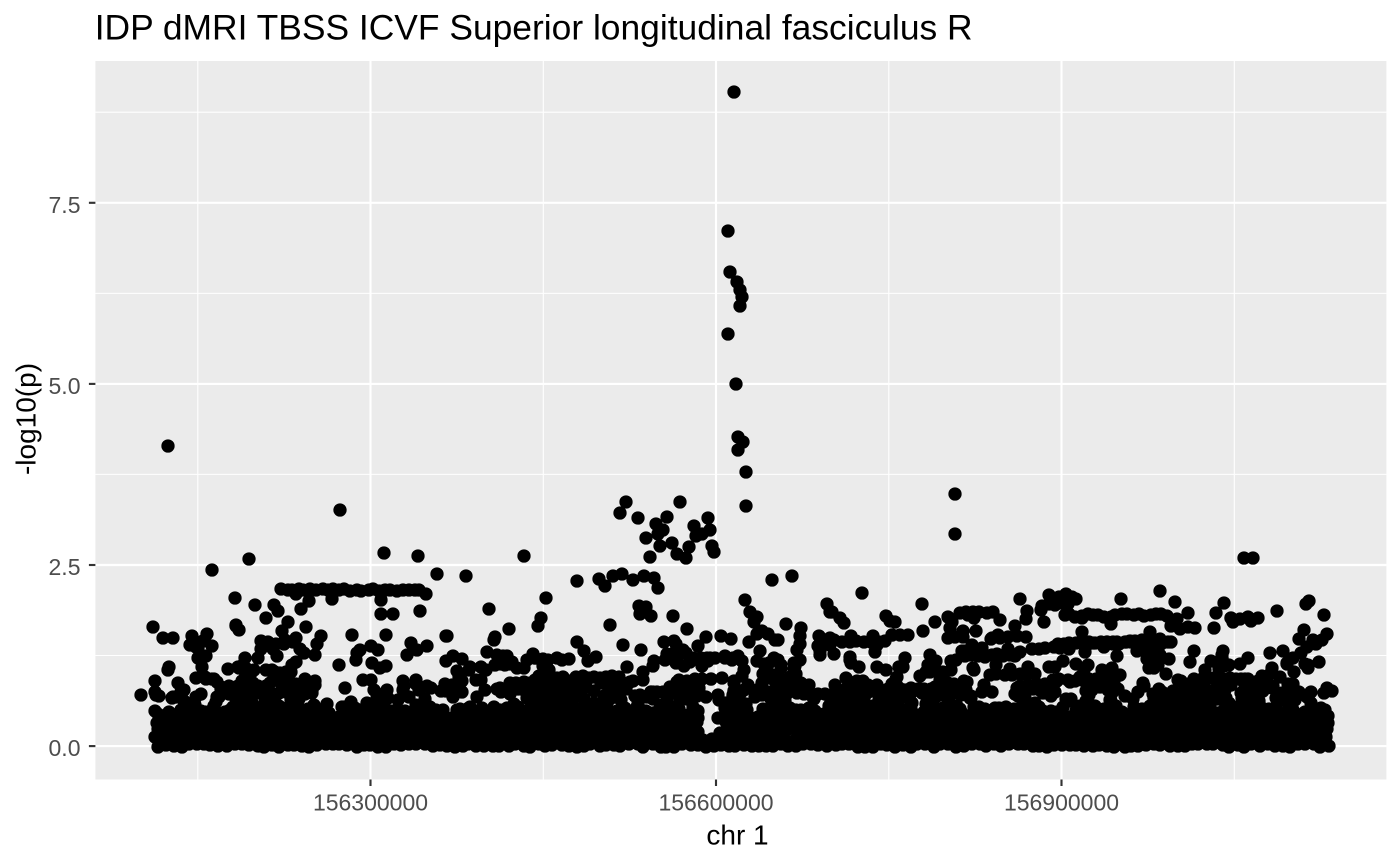 The image size is (1400, 865). I want to click on svg-text: 0.0, so click(65, 748).